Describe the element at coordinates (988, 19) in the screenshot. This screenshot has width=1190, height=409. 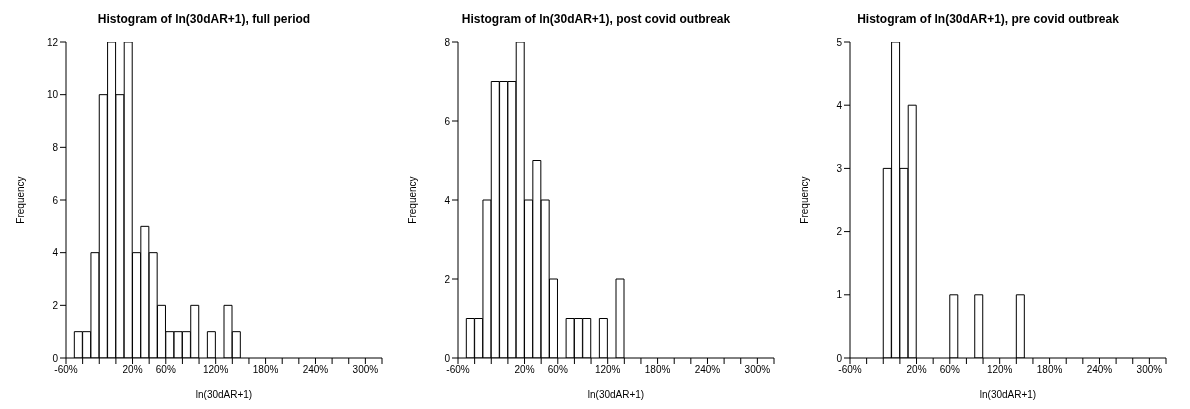
I see `chart-title: Histogram of ln(30dAR+1), pre covid outbreak` at that location.